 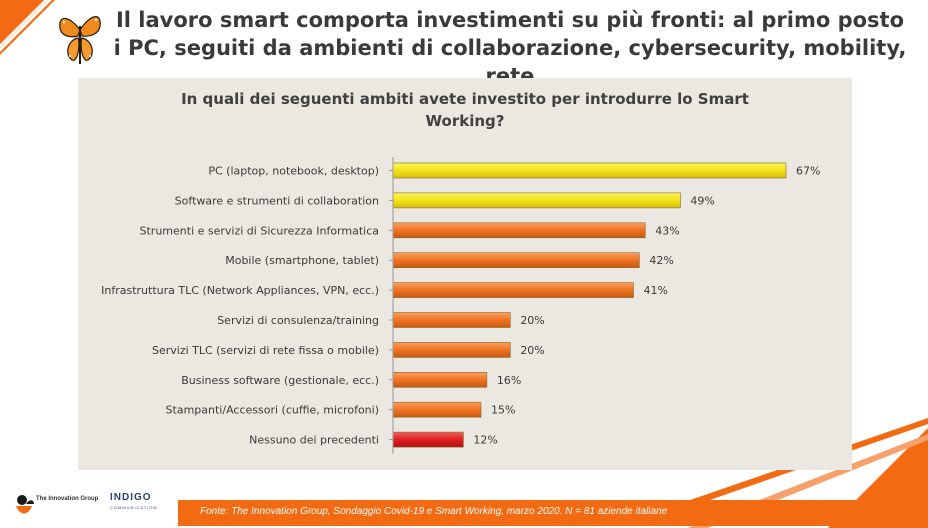 What do you see at coordinates (272, 410) in the screenshot?
I see `category-label: Stampanti/Accessori (cuffie, microfoni)` at bounding box center [272, 410].